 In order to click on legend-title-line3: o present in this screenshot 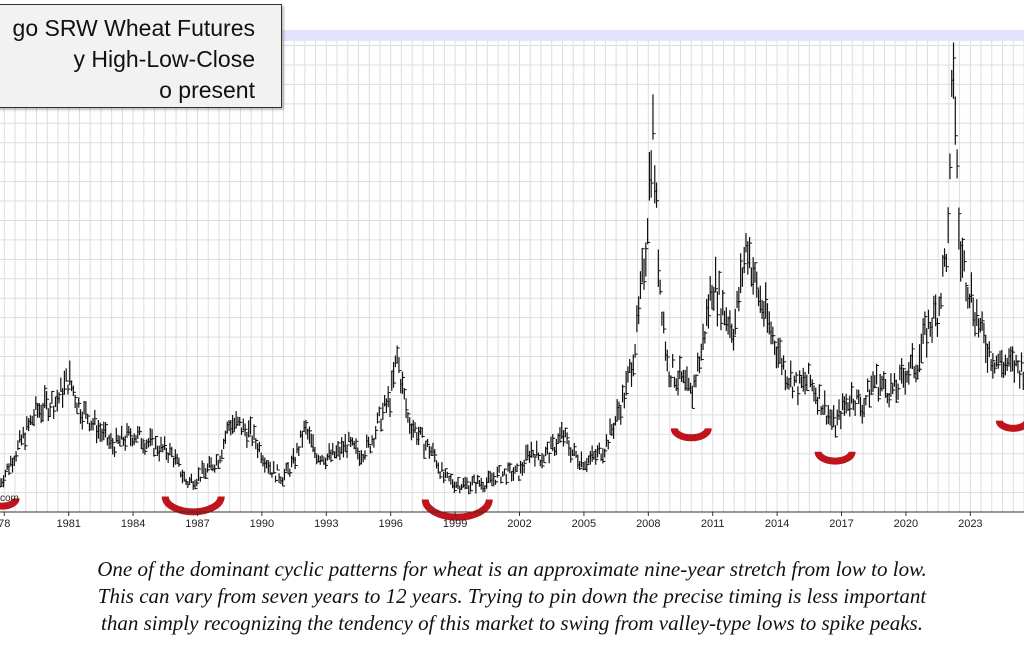, I will do `click(207, 90)`.